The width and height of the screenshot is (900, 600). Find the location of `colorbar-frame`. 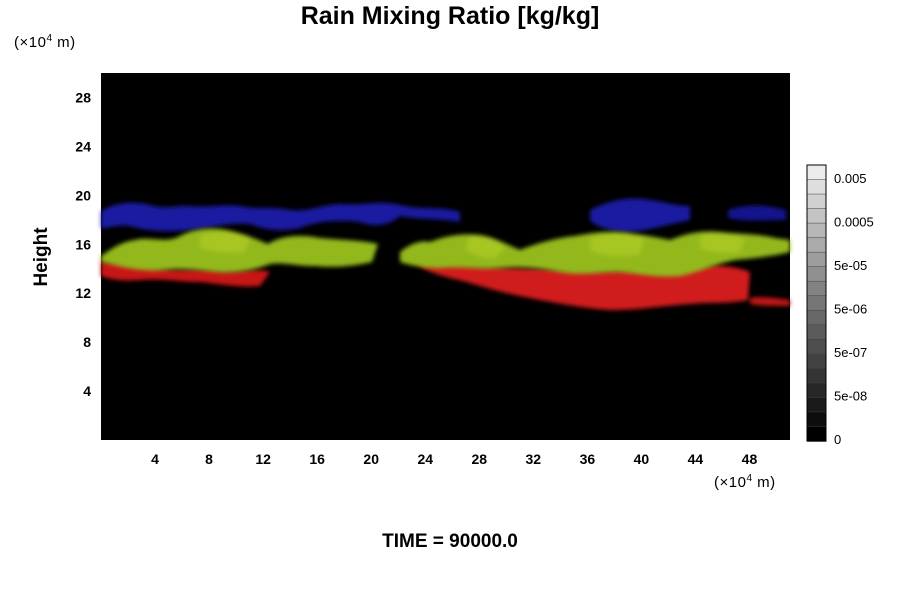

colorbar-frame is located at coordinates (816, 303).